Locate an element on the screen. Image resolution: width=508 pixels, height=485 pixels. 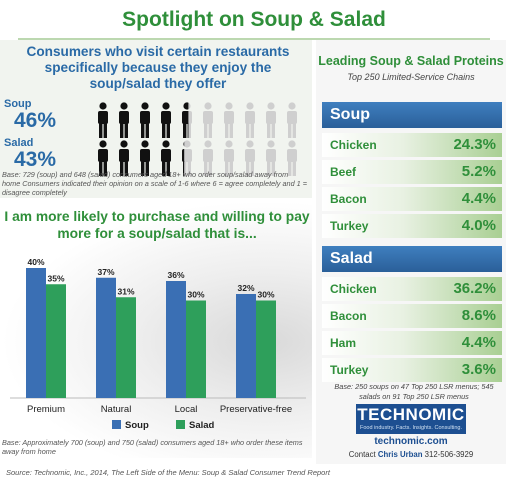
contact-phone: 312-506-3929 is located at coordinates (449, 454).